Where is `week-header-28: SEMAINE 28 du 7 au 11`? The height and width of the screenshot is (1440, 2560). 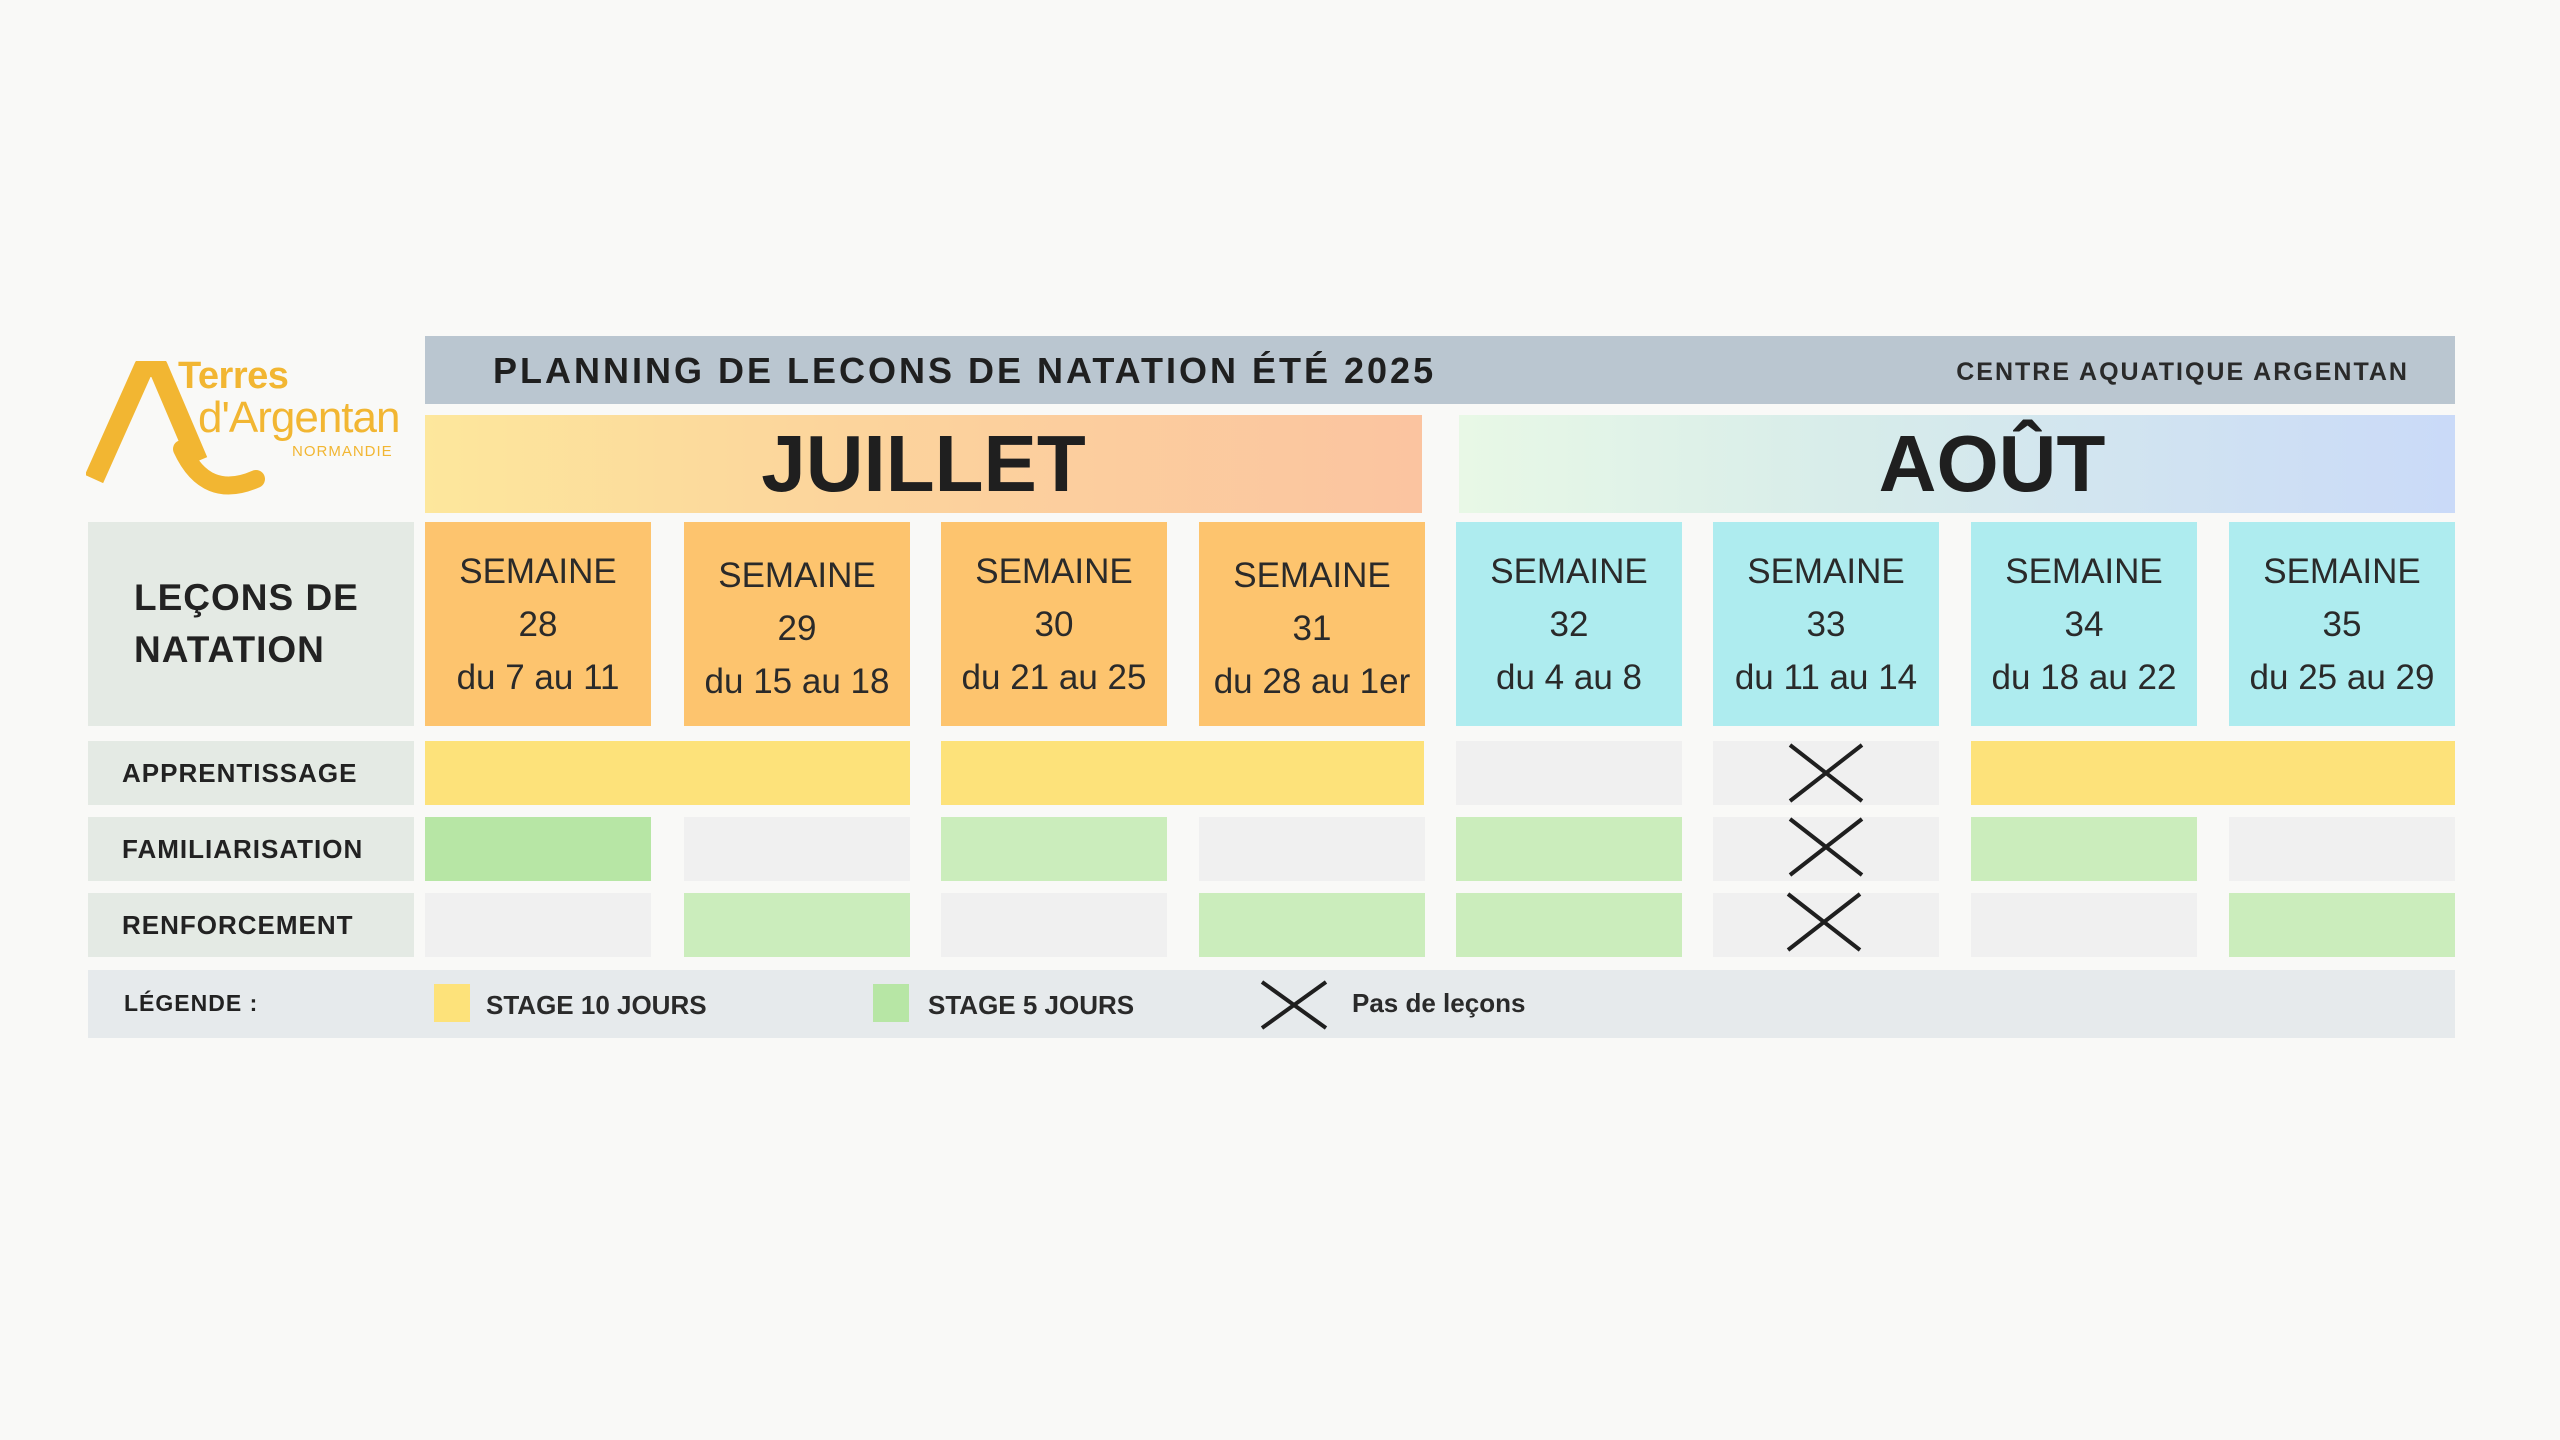
week-header-28: SEMAINE 28 du 7 au 11 is located at coordinates (538, 624).